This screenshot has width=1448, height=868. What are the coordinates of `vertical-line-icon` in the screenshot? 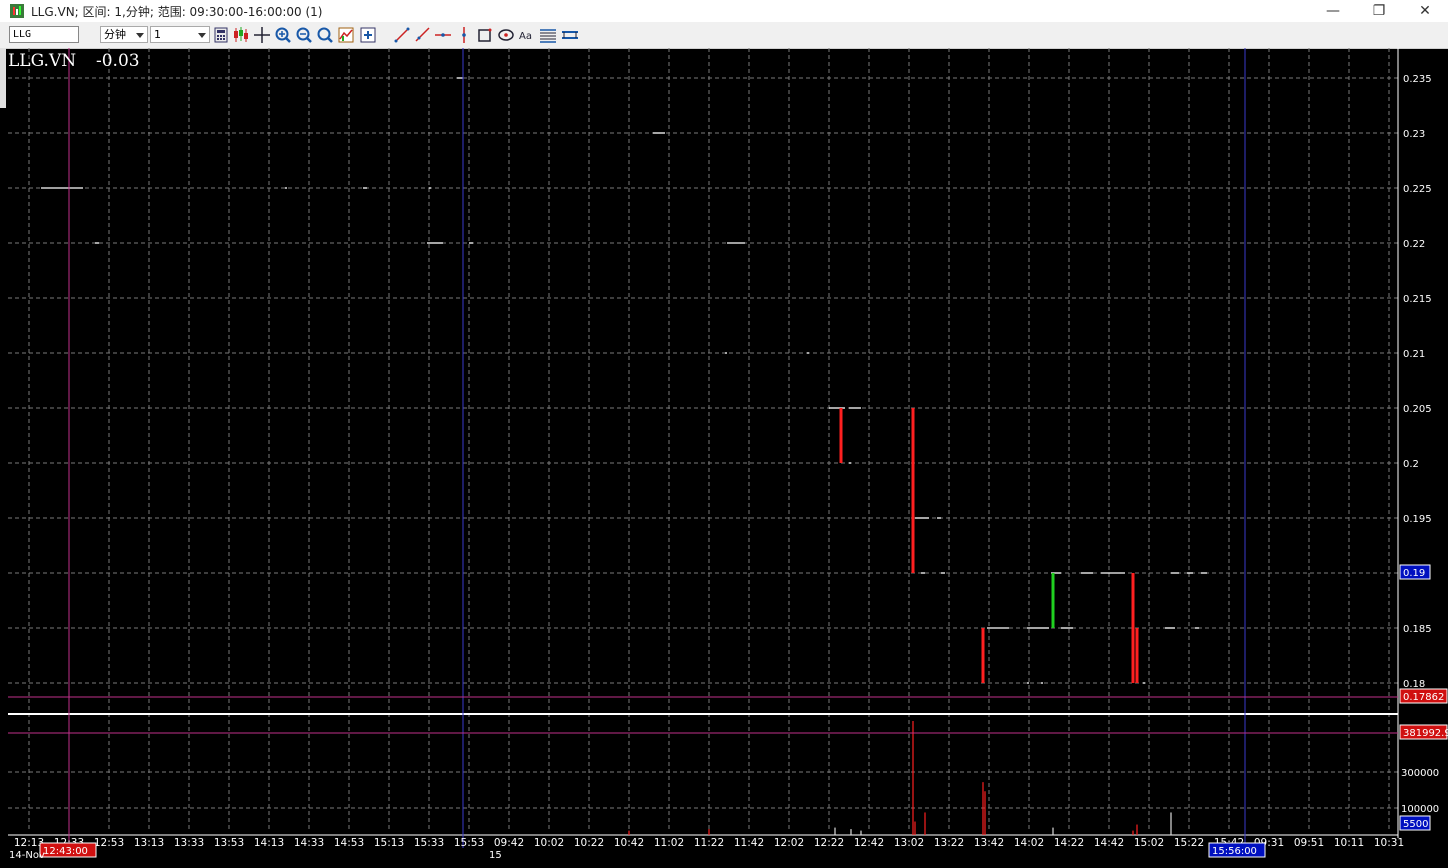 It's located at (464, 35).